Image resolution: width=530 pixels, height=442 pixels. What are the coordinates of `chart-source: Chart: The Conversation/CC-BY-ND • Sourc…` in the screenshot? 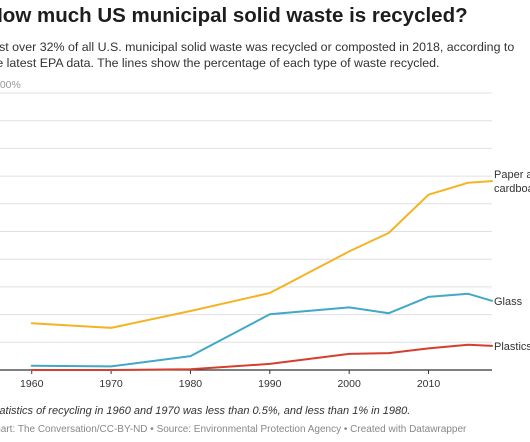 It's located at (233, 429).